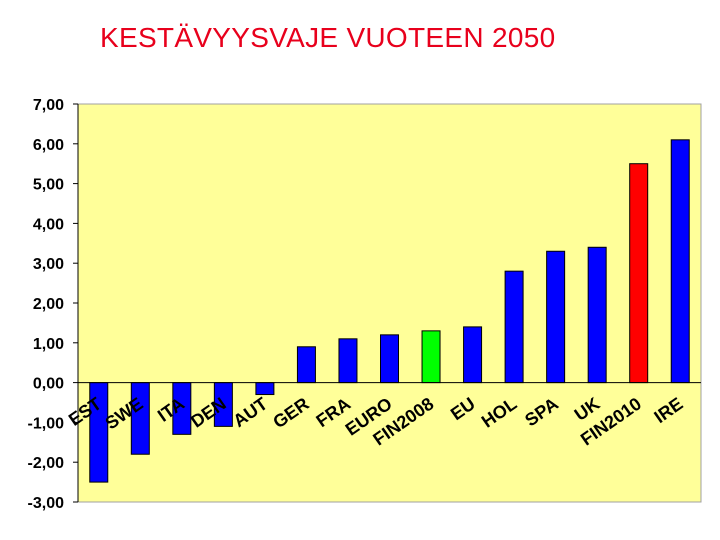  What do you see at coordinates (431, 357) in the screenshot?
I see `bar-fin2008` at bounding box center [431, 357].